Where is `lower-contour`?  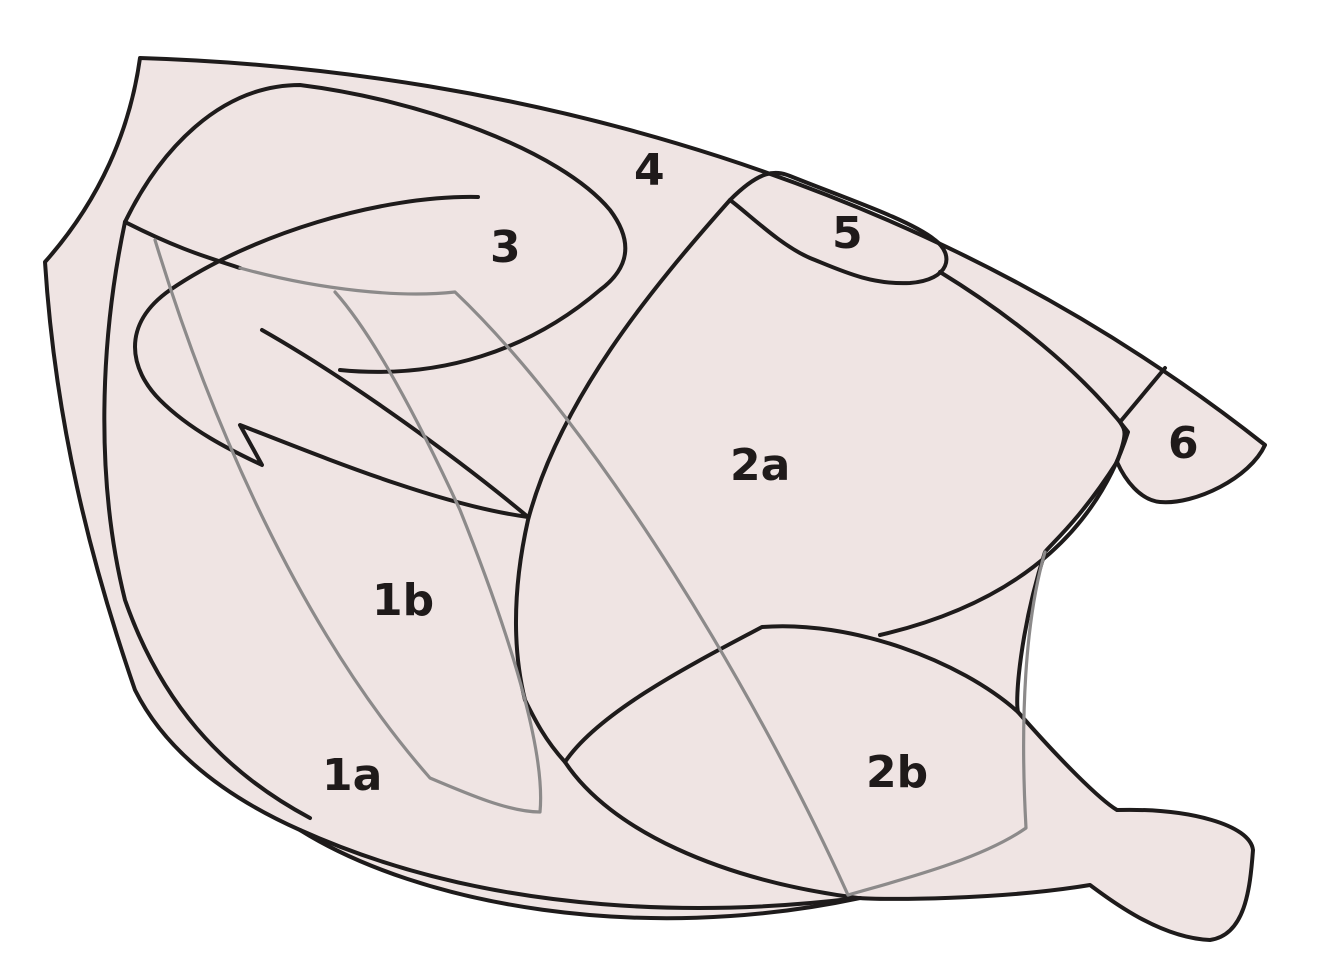 lower-contour is located at coordinates (579, 869).